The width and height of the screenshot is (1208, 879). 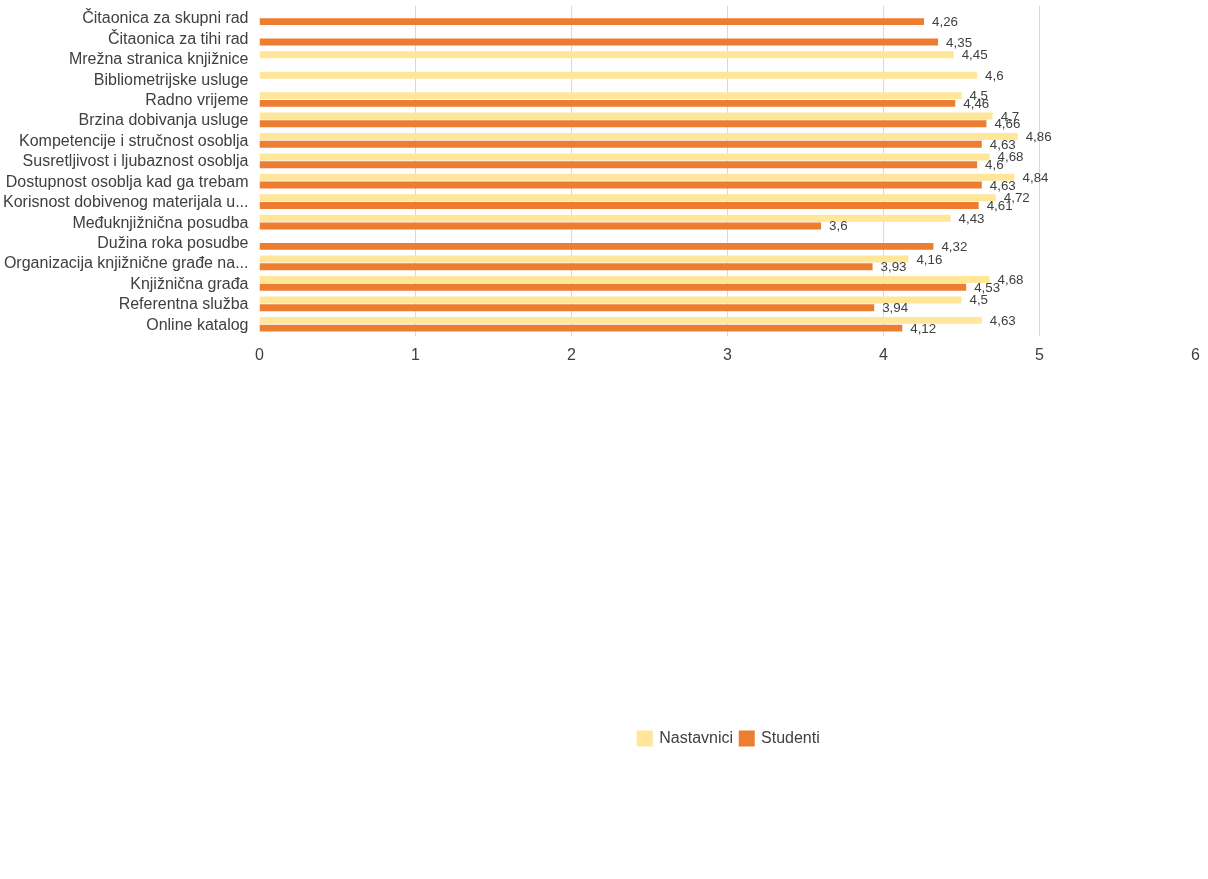 I want to click on y-tick-label: Susretljivost i ljubaznost osoblja, so click(x=135, y=161).